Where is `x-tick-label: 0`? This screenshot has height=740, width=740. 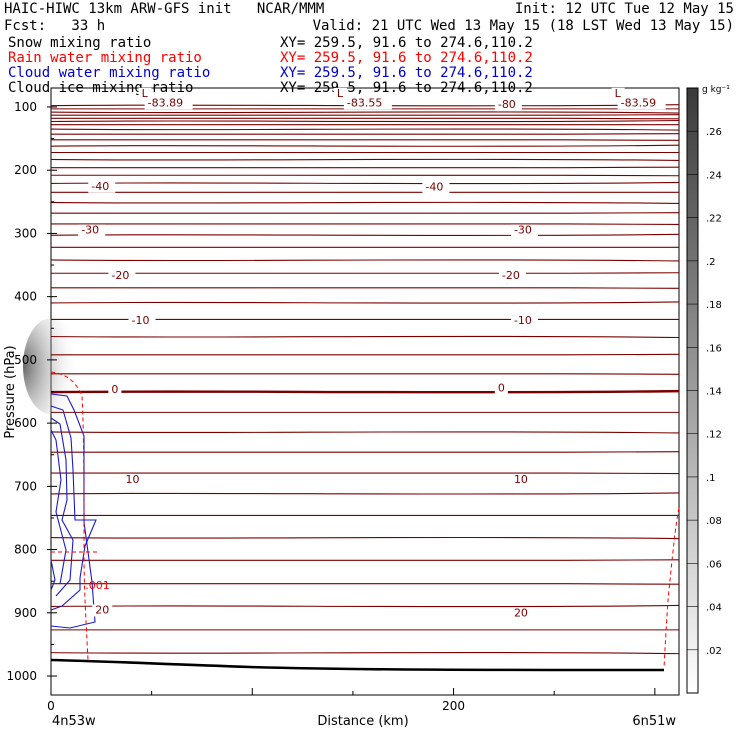
x-tick-label: 0 is located at coordinates (51, 706).